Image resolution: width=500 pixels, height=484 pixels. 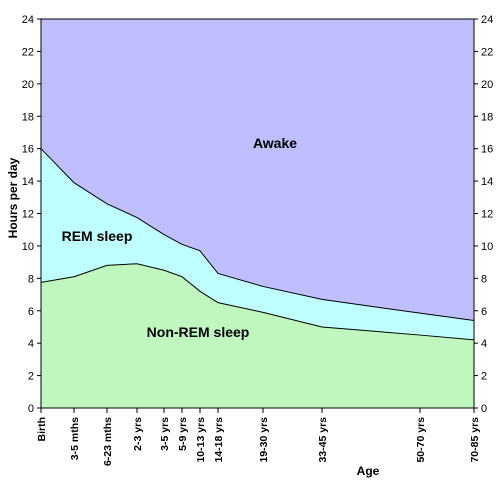 What do you see at coordinates (257, 302) in the screenshot?
I see `area-nonrem-boundary-line` at bounding box center [257, 302].